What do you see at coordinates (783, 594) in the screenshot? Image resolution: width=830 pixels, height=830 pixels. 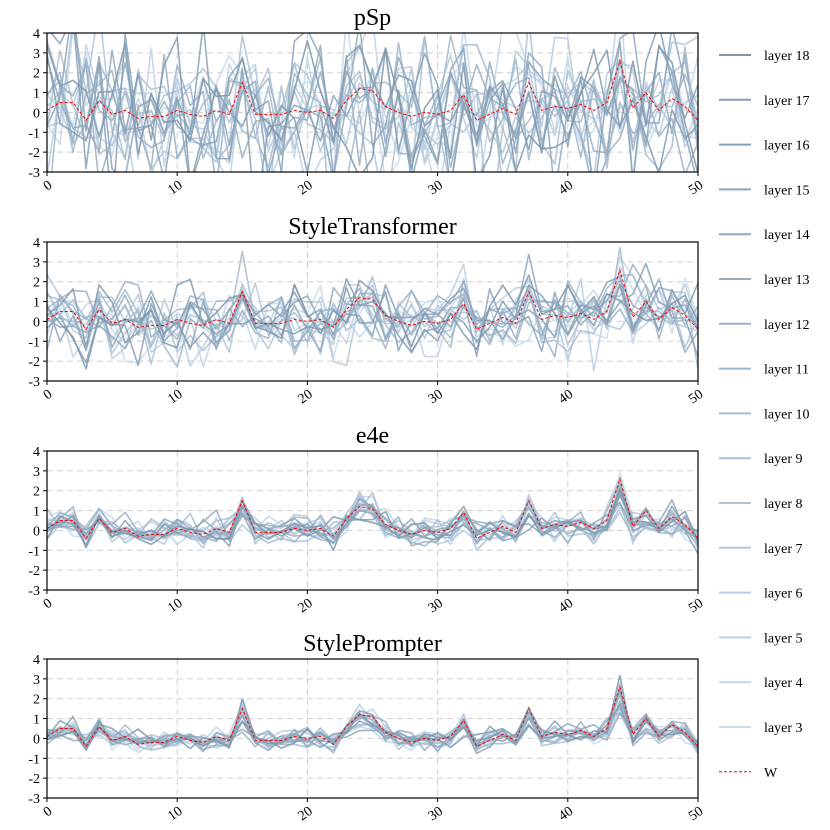 I see `legend-label: layer 6` at bounding box center [783, 594].